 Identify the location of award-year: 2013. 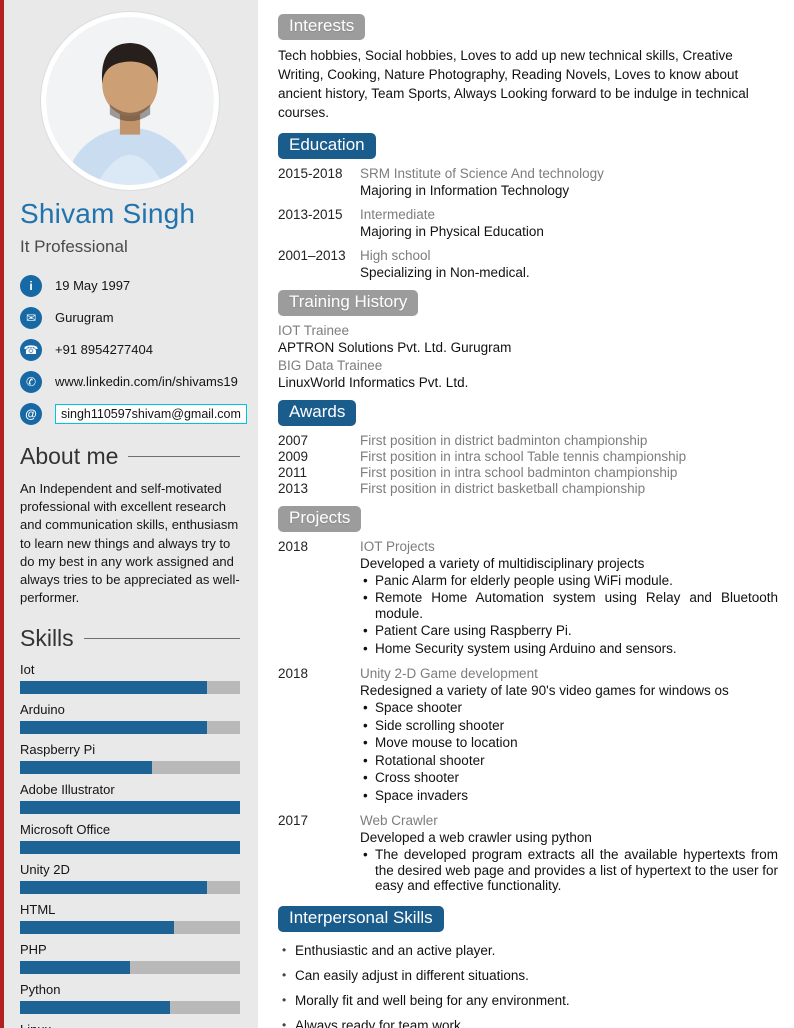
(293, 488).